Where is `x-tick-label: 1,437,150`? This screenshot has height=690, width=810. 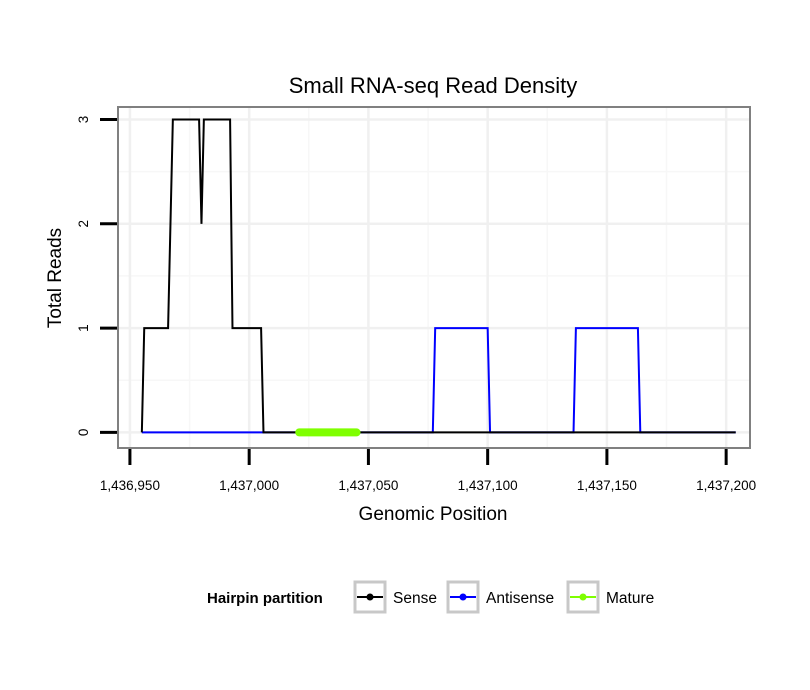
x-tick-label: 1,437,150 is located at coordinates (607, 485).